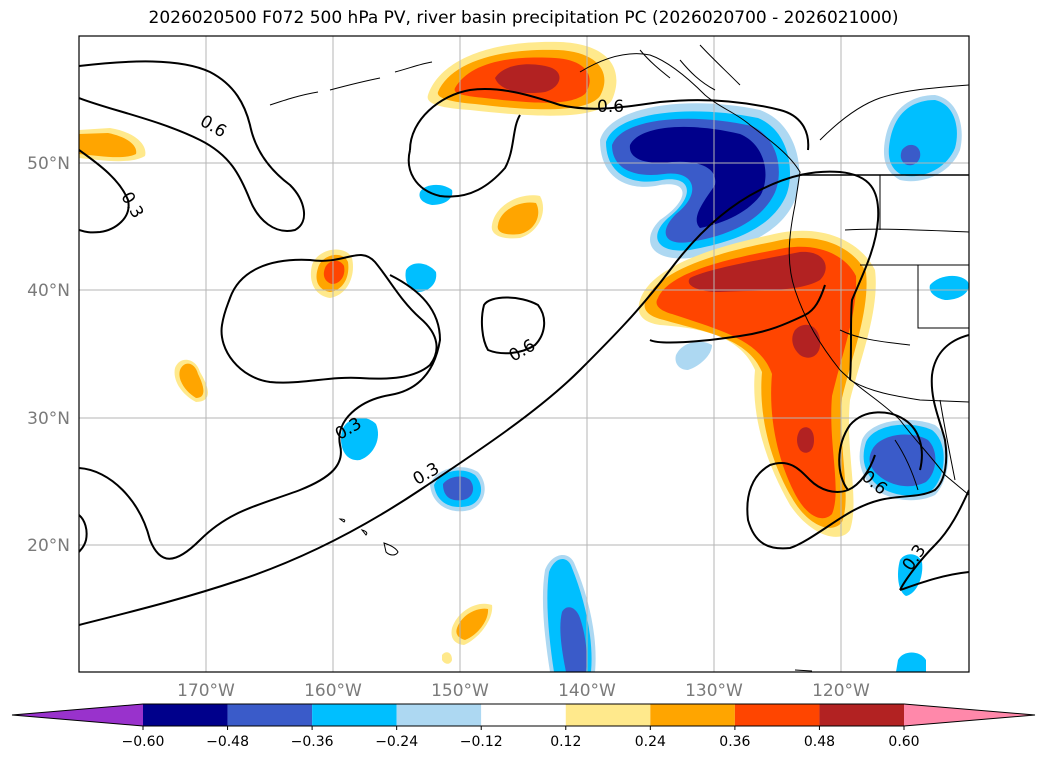 This screenshot has height=765, width=1047. Describe the element at coordinates (697, 177) in the screenshot. I see `anomaly-pnw-navy` at that location.